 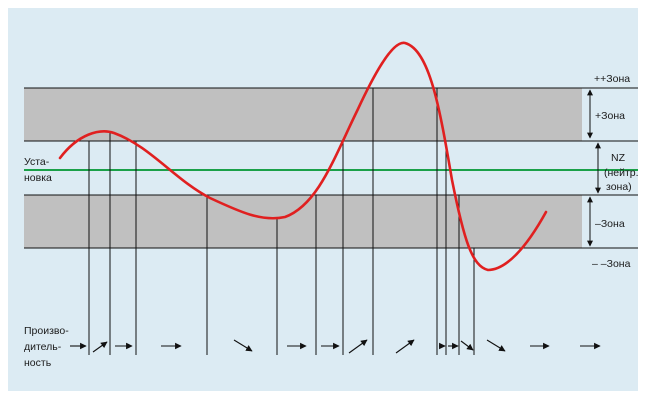 I want to click on nz-label-line-1: NZ, so click(x=618, y=158).